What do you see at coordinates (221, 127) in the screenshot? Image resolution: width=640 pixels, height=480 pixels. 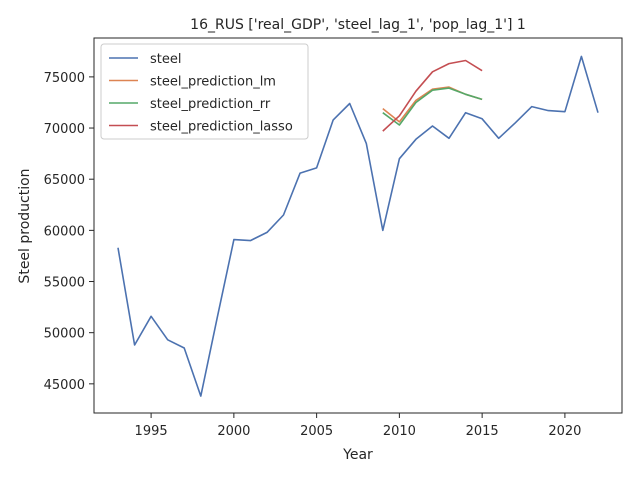 I see `legend-label: steel_prediction_lasso` at bounding box center [221, 127].